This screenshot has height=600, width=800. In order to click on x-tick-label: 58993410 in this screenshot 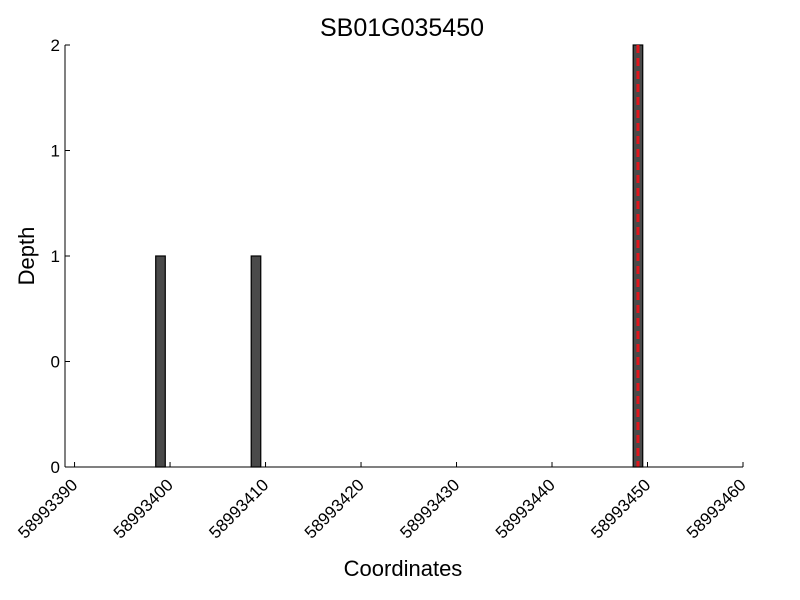, I will do `click(238, 508)`.